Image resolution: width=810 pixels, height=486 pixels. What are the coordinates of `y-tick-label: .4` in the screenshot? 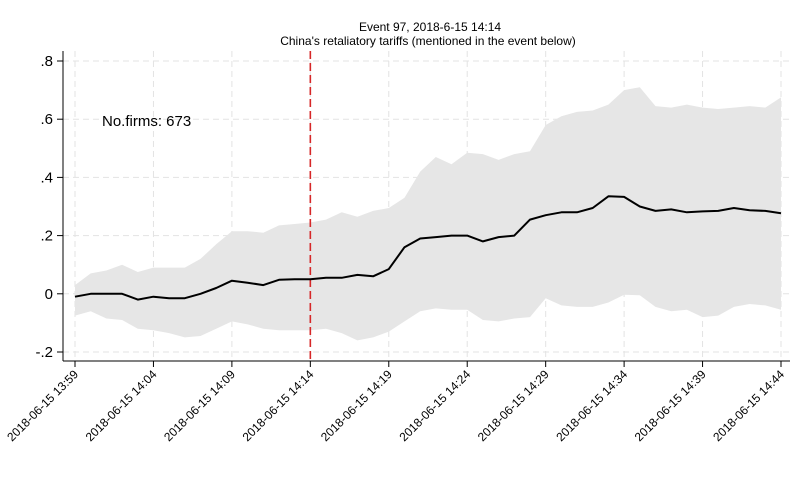 It's located at (46, 177).